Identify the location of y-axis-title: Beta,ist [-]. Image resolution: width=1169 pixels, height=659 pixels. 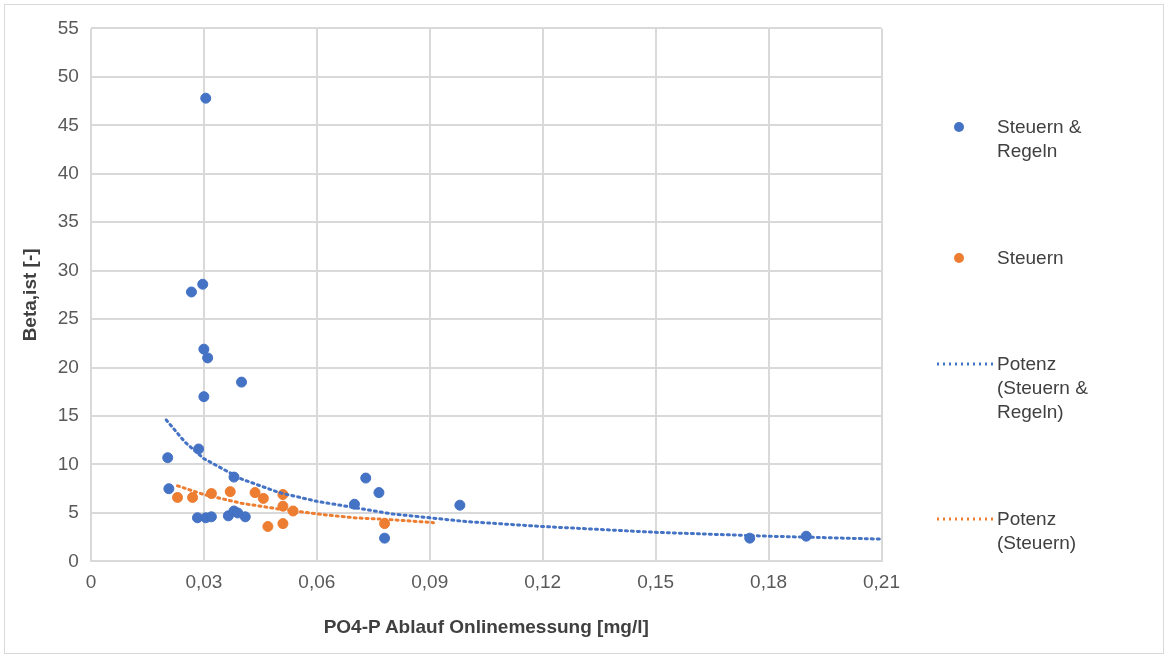
(29, 295).